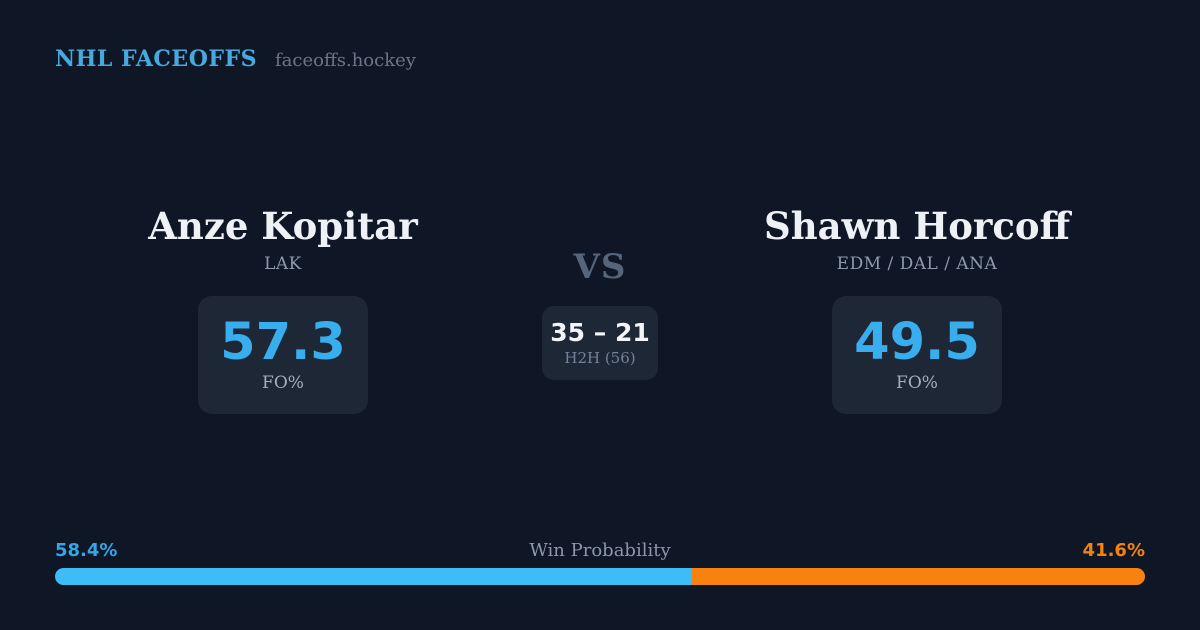 The height and width of the screenshot is (630, 1200). Describe the element at coordinates (373, 576) in the screenshot. I see `win-prob-bar-left` at that location.